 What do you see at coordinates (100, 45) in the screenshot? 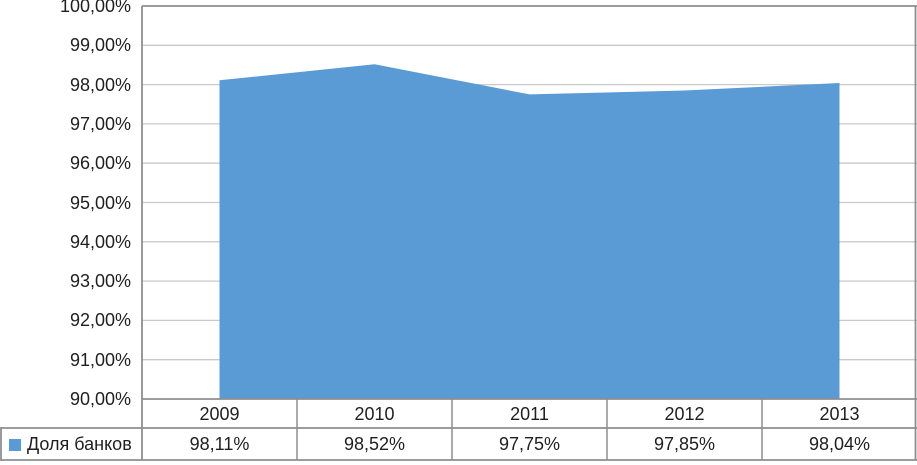
I see `y-axis-tick-label: 99,00%` at bounding box center [100, 45].